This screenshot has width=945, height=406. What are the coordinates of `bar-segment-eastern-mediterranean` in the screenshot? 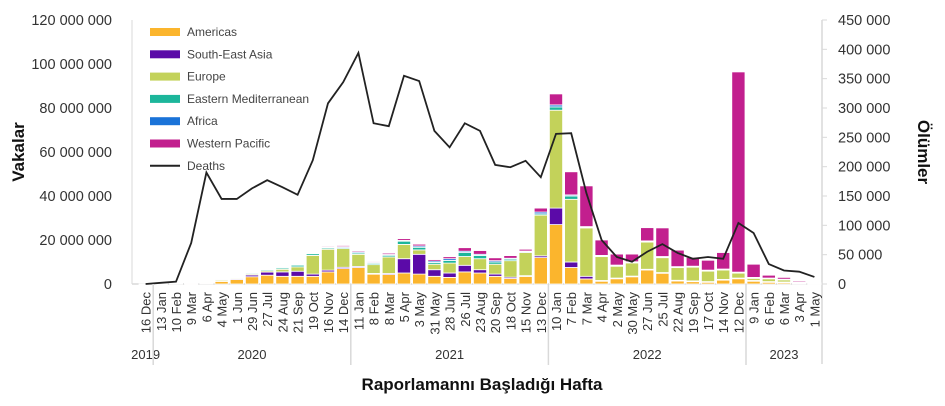 It's located at (464, 254).